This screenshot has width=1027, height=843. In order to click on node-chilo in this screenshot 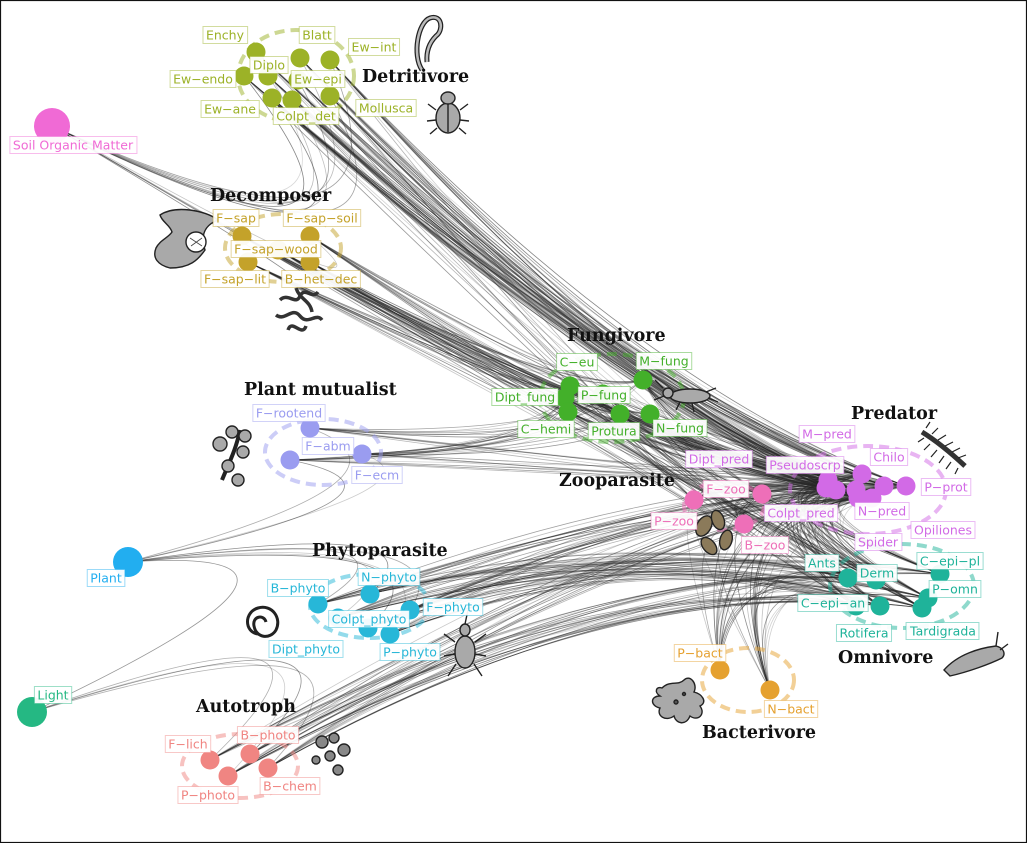, I will do `click(862, 474)`.